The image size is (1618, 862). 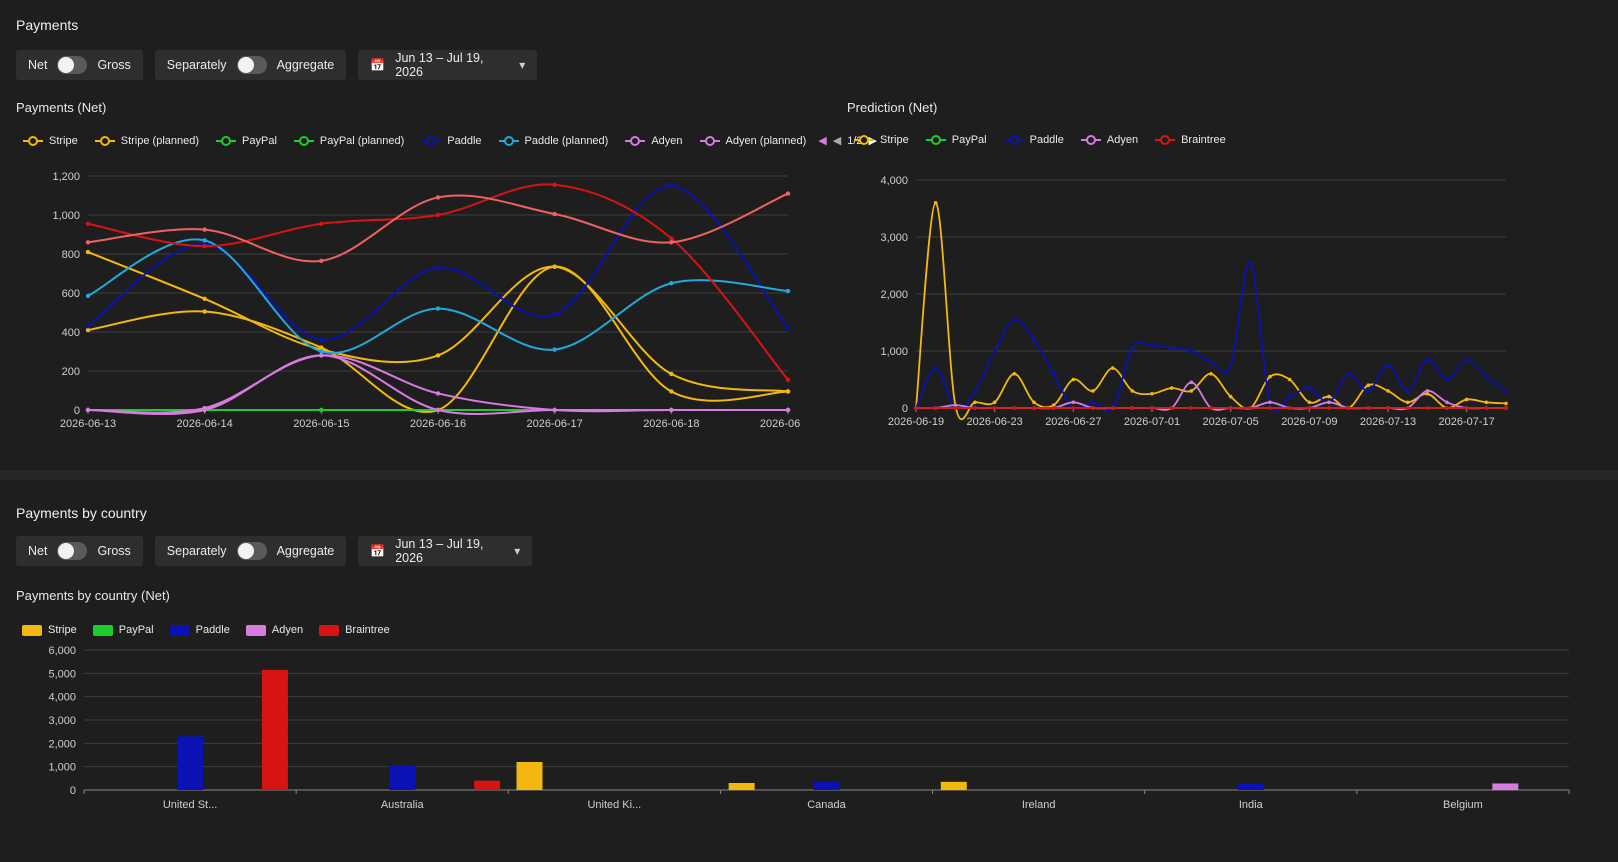 What do you see at coordinates (71, 372) in the screenshot?
I see `y-tick-label: 200` at bounding box center [71, 372].